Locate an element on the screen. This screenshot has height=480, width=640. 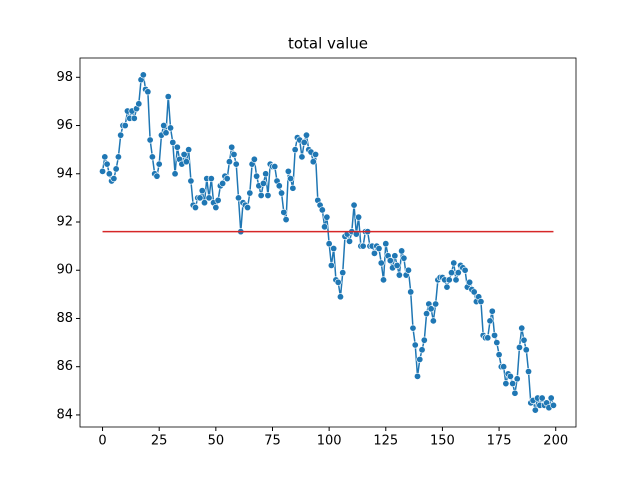
y-tick-label: 90 is located at coordinates (64, 270).